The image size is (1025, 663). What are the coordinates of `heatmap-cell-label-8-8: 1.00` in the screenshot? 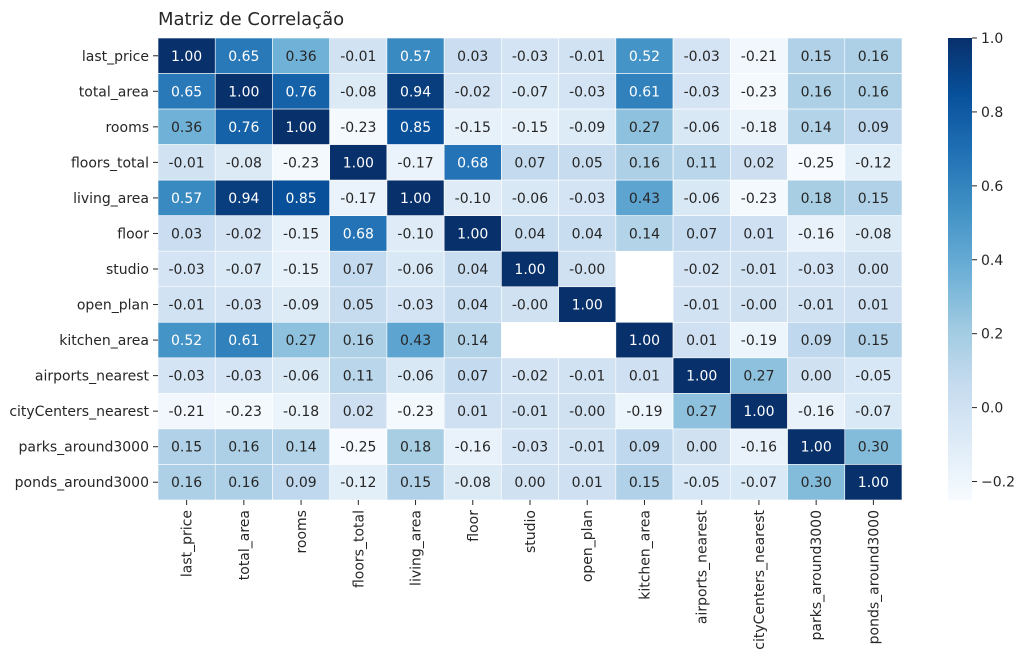 It's located at (644, 341).